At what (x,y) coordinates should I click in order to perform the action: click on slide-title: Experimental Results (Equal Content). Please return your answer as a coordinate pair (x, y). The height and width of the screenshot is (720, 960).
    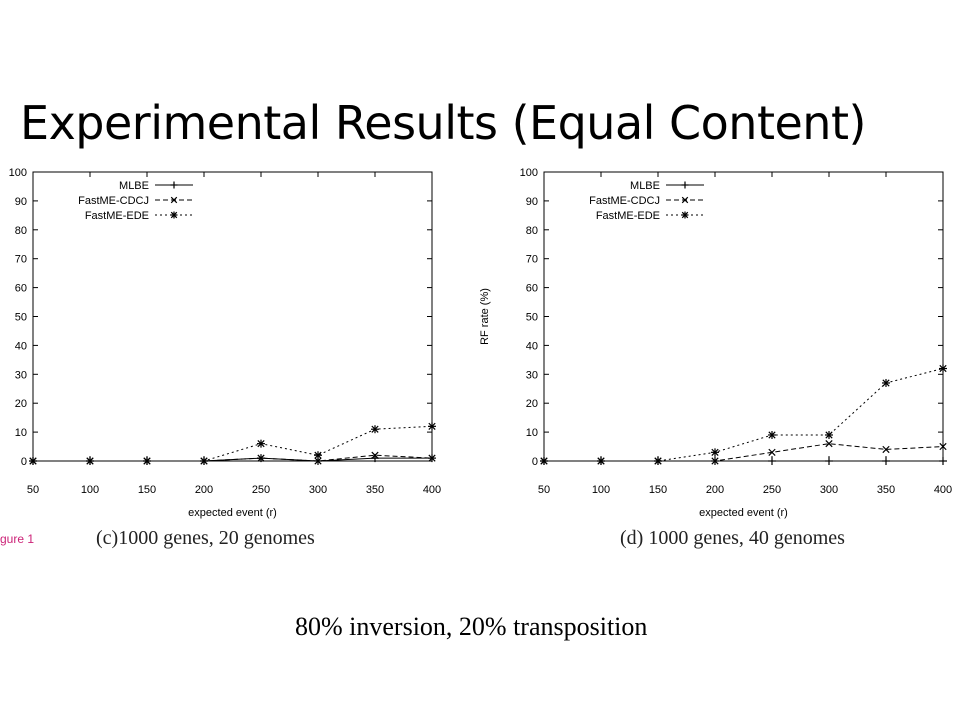
    Looking at the image, I should click on (443, 123).